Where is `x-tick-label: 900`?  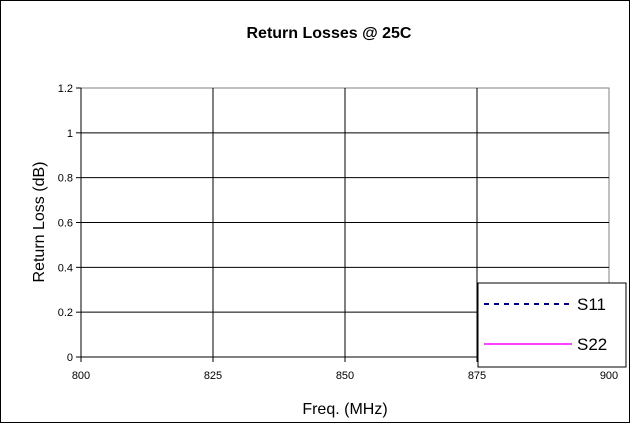 x-tick-label: 900 is located at coordinates (609, 376).